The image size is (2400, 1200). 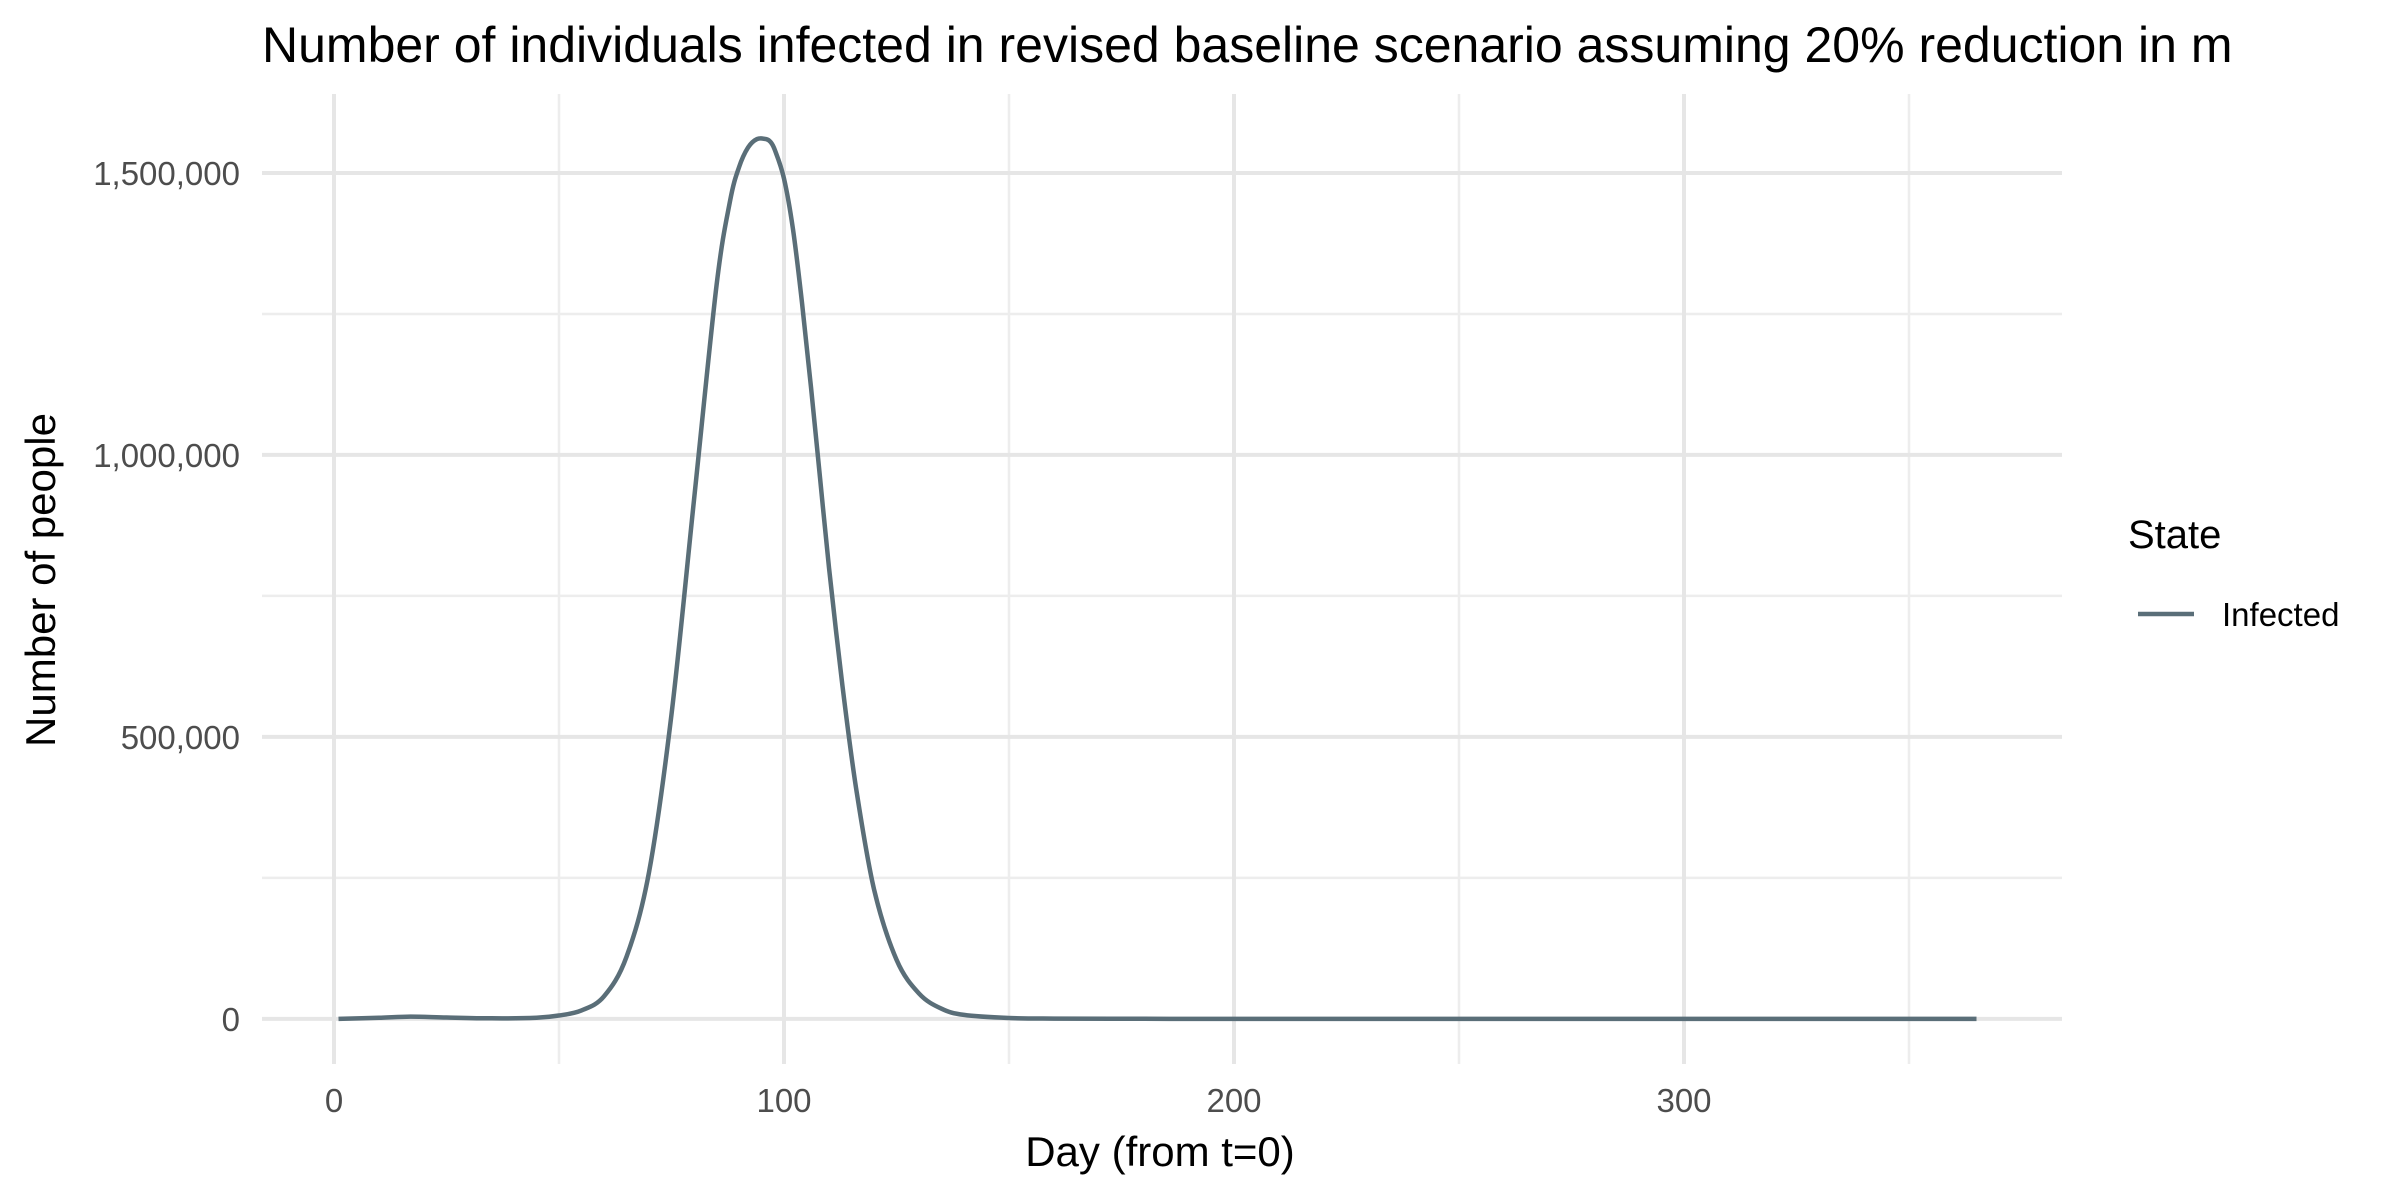 What do you see at coordinates (334, 1100) in the screenshot?
I see `x-tick-label: 0` at bounding box center [334, 1100].